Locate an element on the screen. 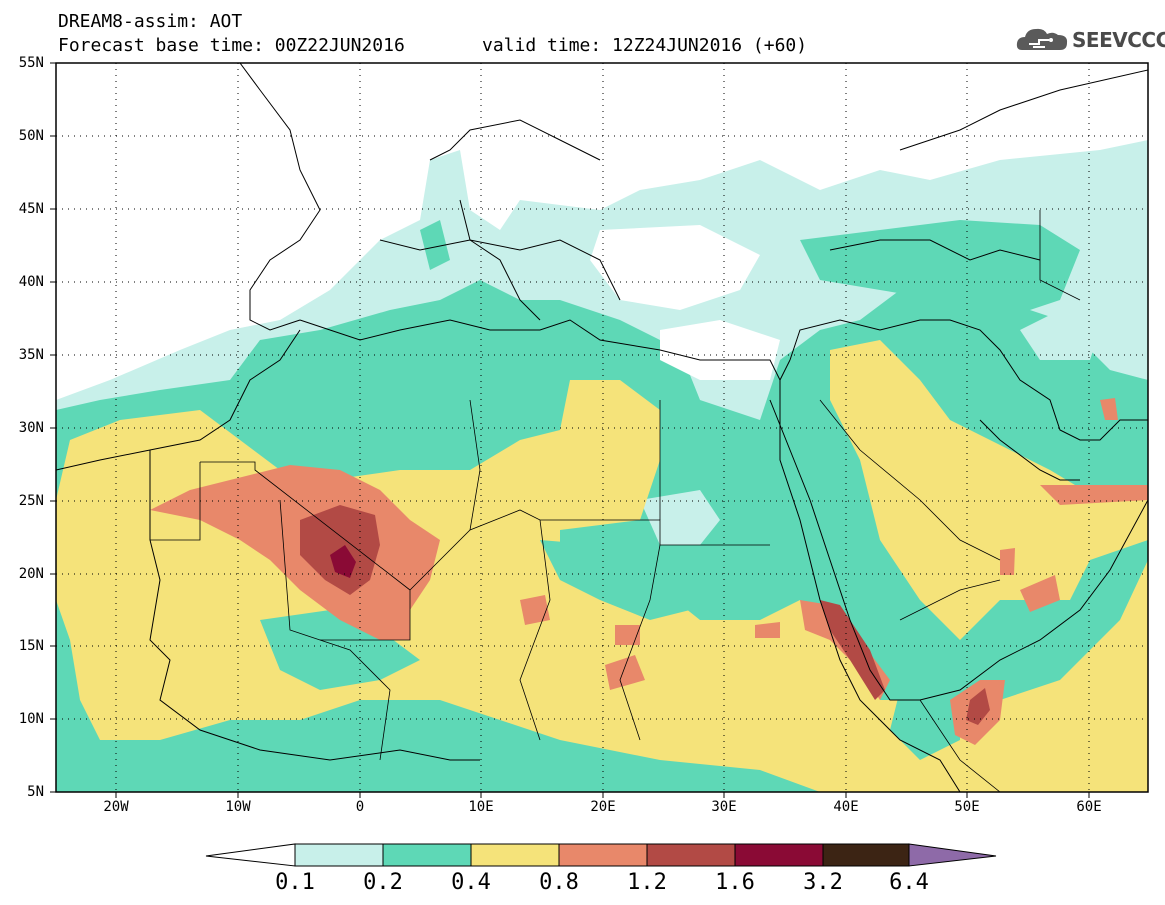  colorbar-under-arrow is located at coordinates (250, 855).